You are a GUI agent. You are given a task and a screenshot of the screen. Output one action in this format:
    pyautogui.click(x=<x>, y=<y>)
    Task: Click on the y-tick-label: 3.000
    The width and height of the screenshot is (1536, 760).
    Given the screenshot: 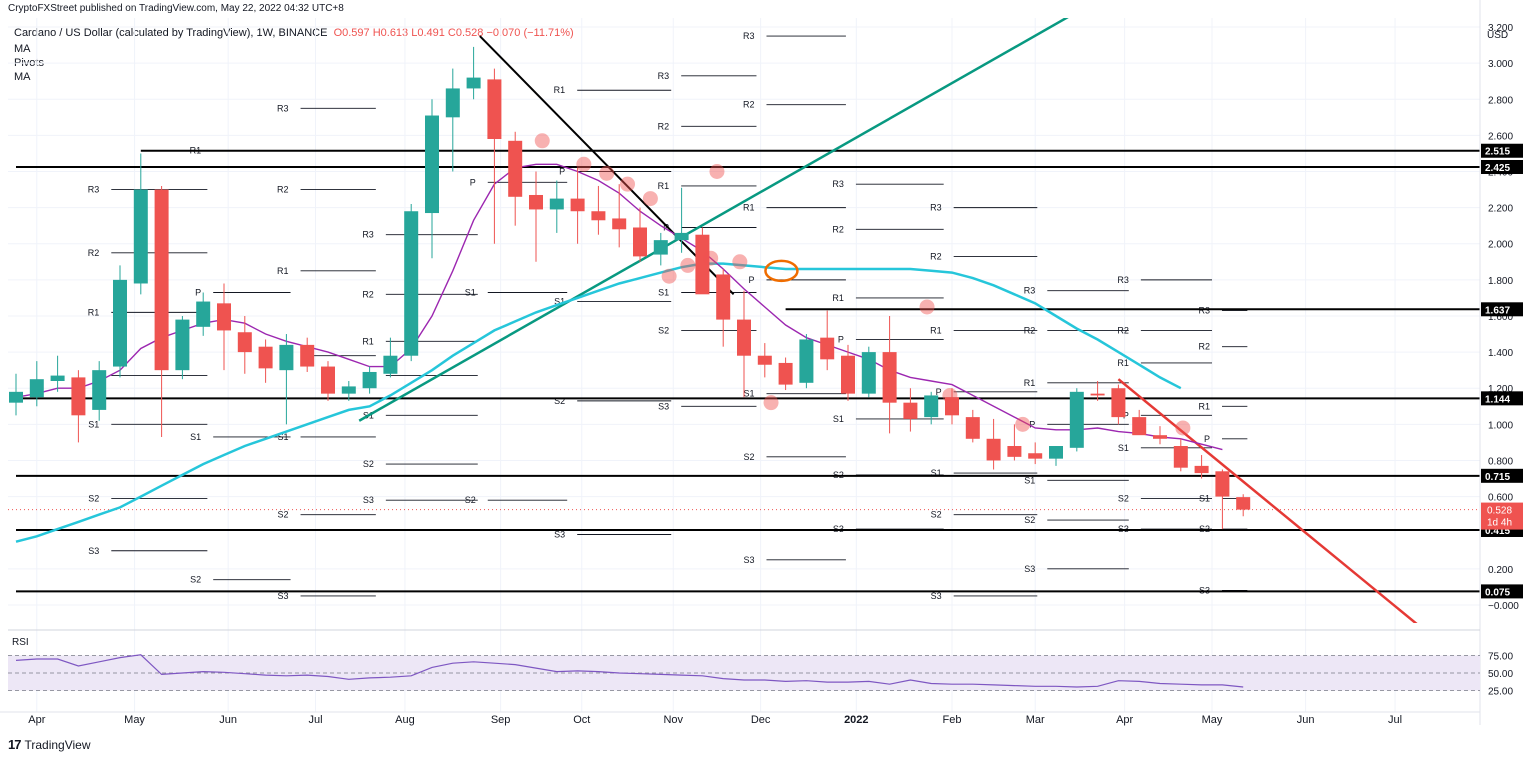 What is the action you would take?
    pyautogui.click(x=1500, y=64)
    